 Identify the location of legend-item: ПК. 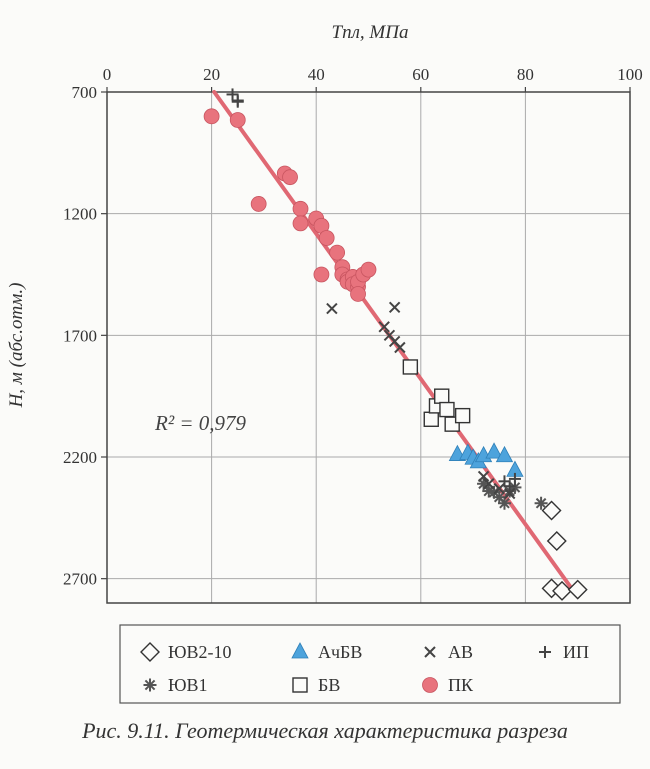
(448, 685).